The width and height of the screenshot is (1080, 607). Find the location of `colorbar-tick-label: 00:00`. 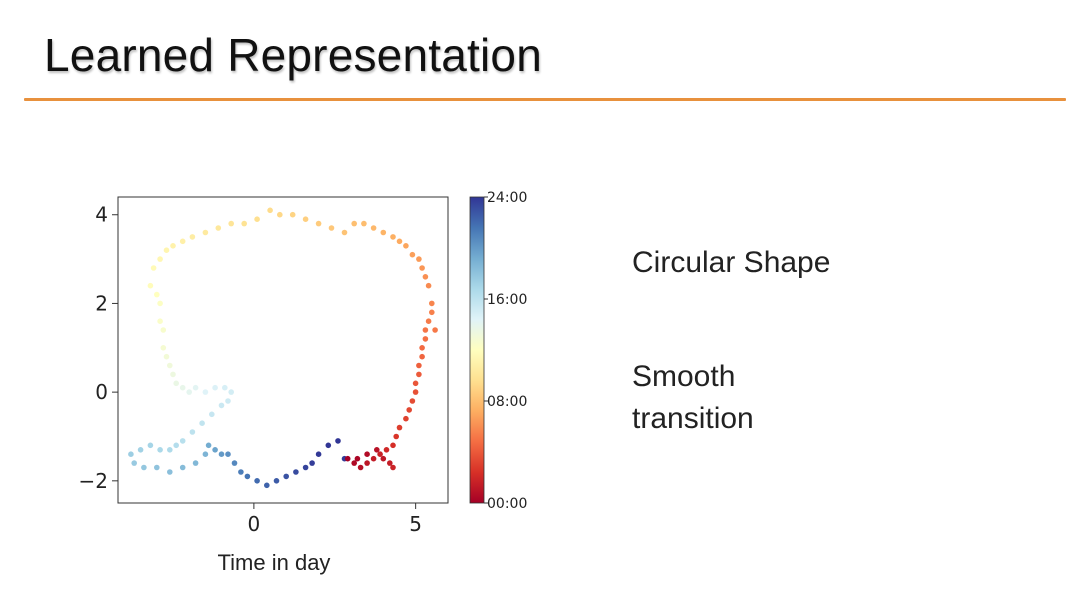

colorbar-tick-label: 00:00 is located at coordinates (507, 504).